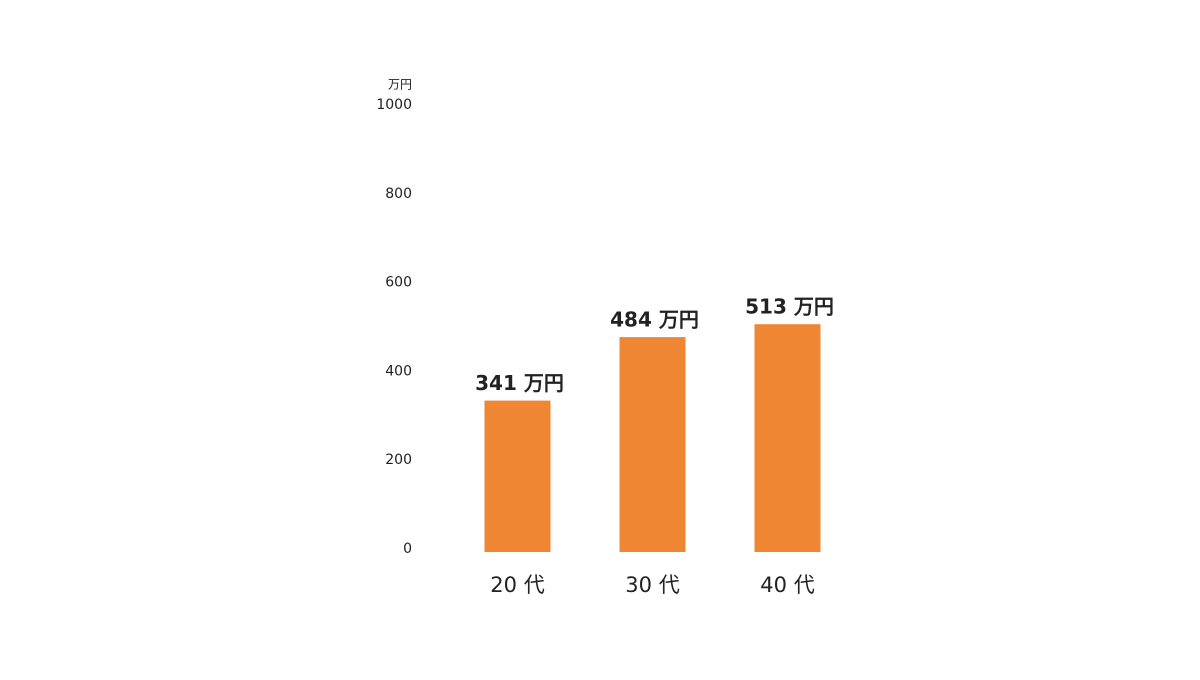 The height and width of the screenshot is (680, 1200). I want to click on y-tick-label: 400, so click(398, 371).